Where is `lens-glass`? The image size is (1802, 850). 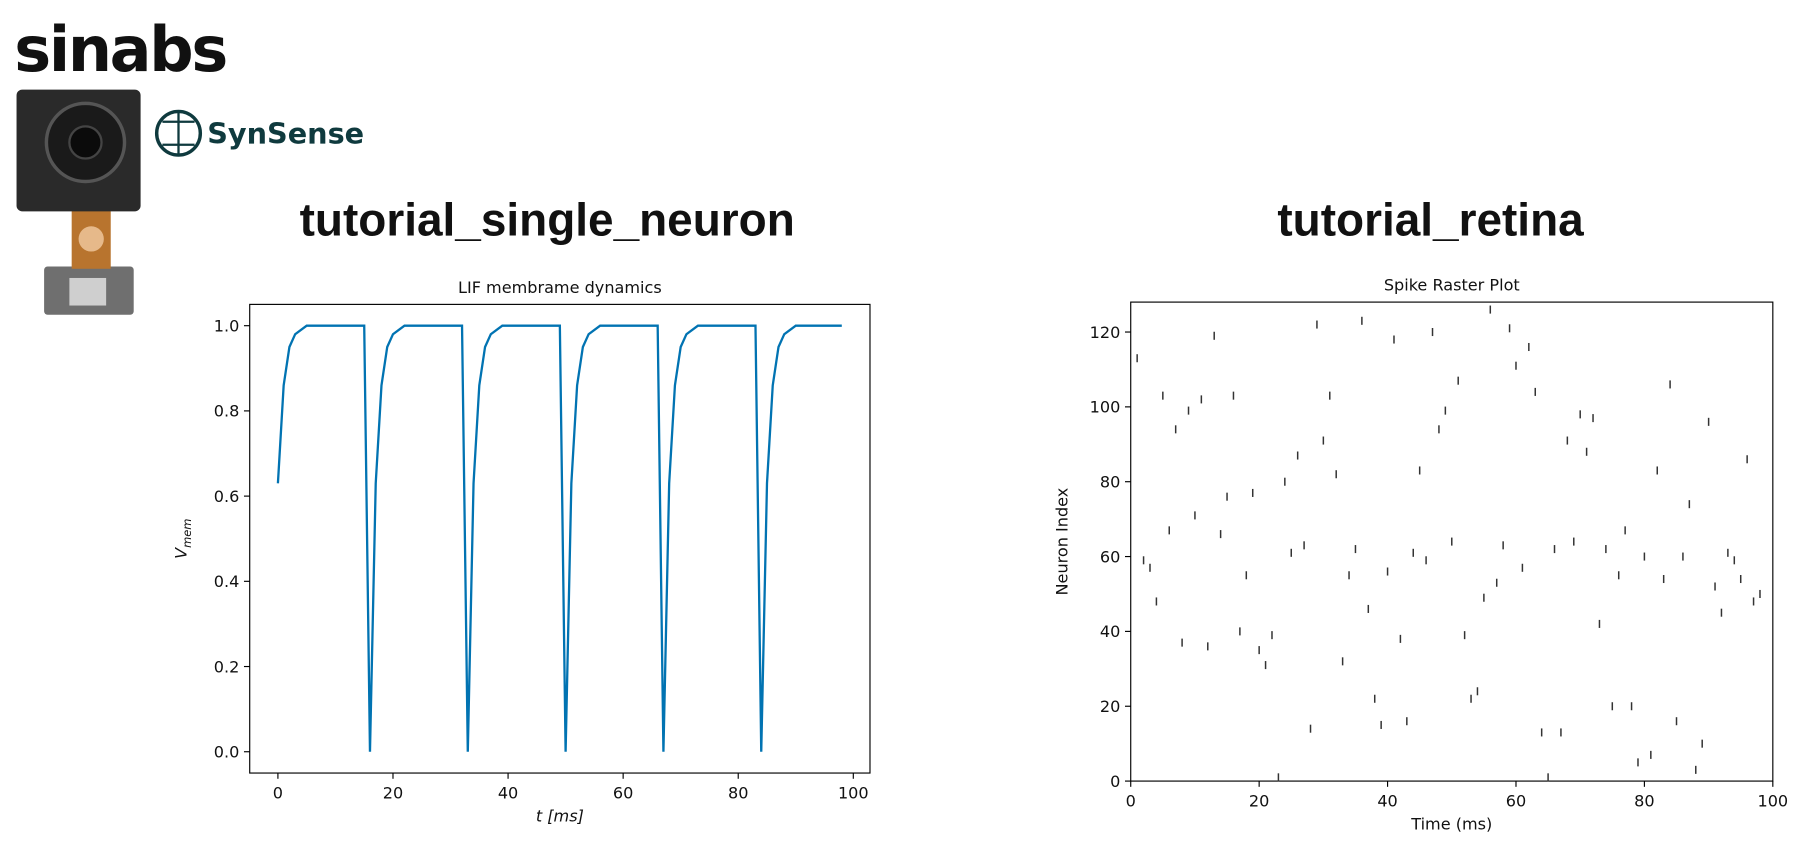 lens-glass is located at coordinates (85, 142).